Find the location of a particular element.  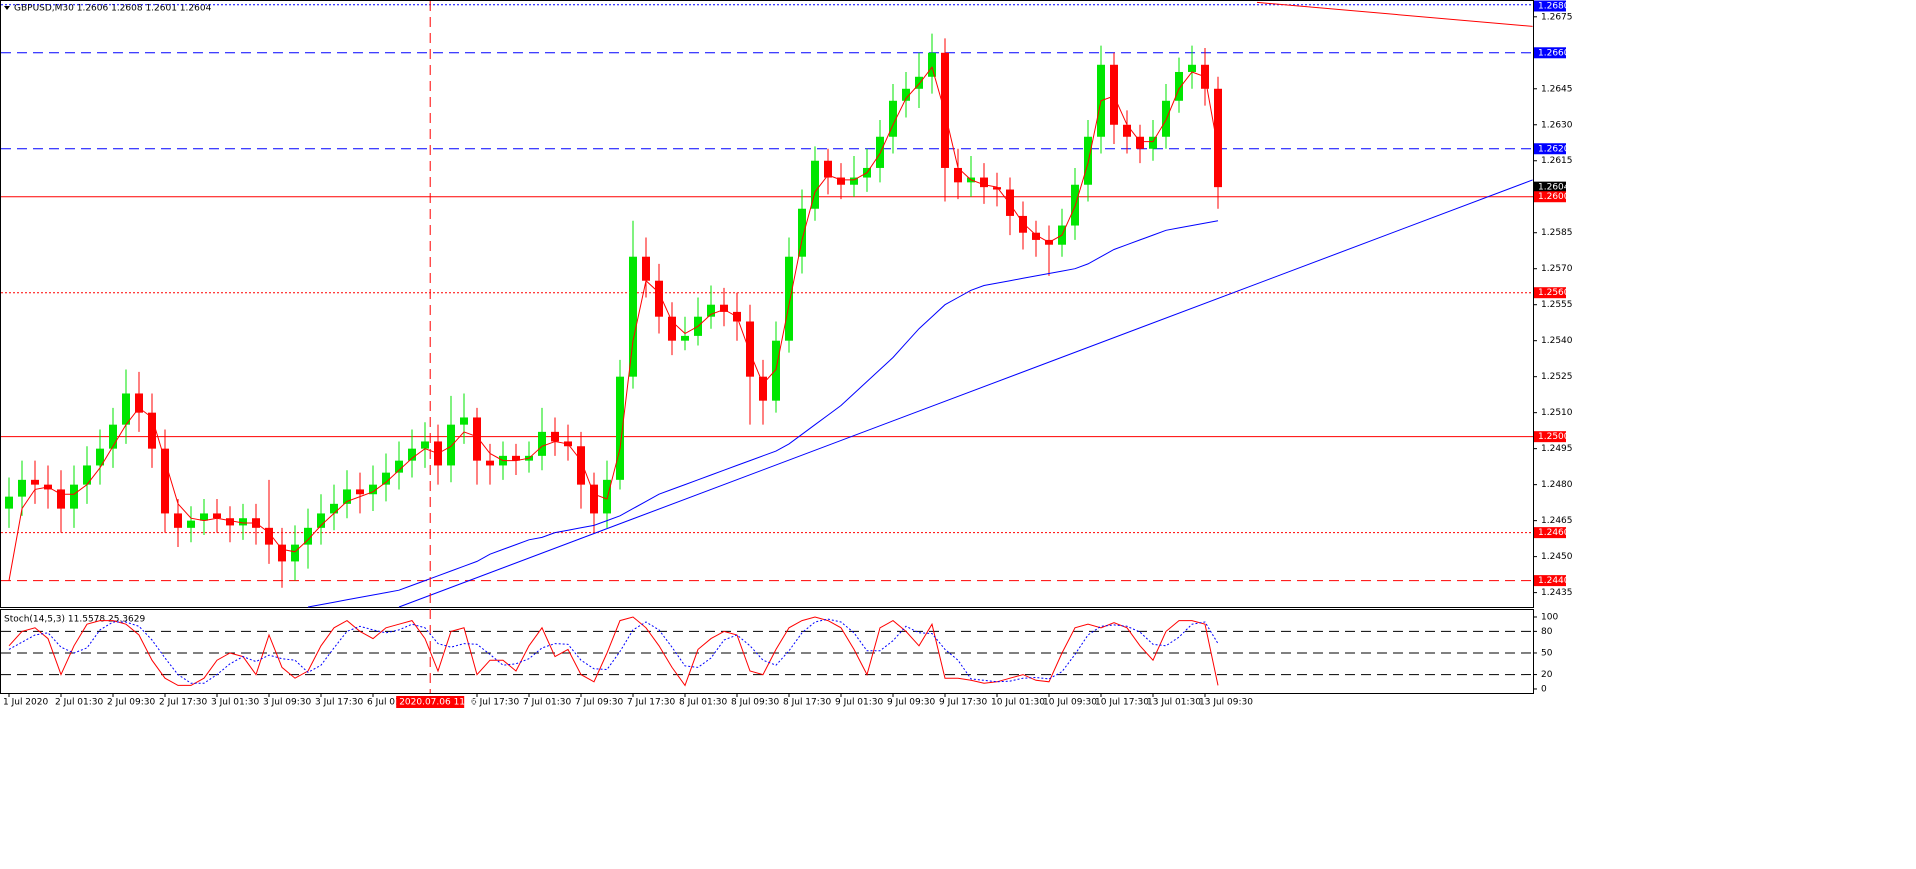

y-tick-label: 80 is located at coordinates (1547, 632).